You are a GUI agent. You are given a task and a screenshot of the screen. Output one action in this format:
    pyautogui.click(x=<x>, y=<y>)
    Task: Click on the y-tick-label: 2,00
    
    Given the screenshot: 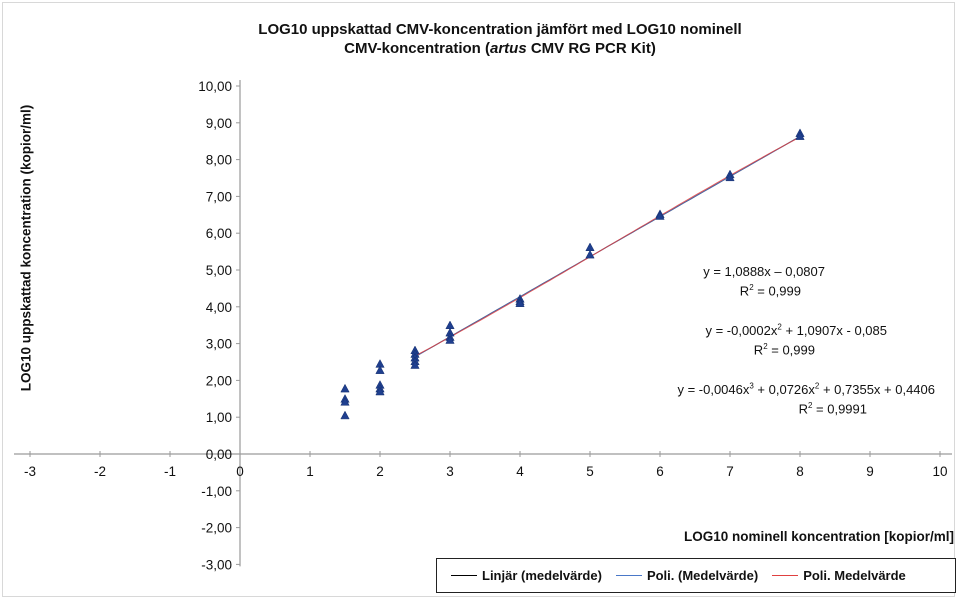 What is the action you would take?
    pyautogui.click(x=219, y=380)
    